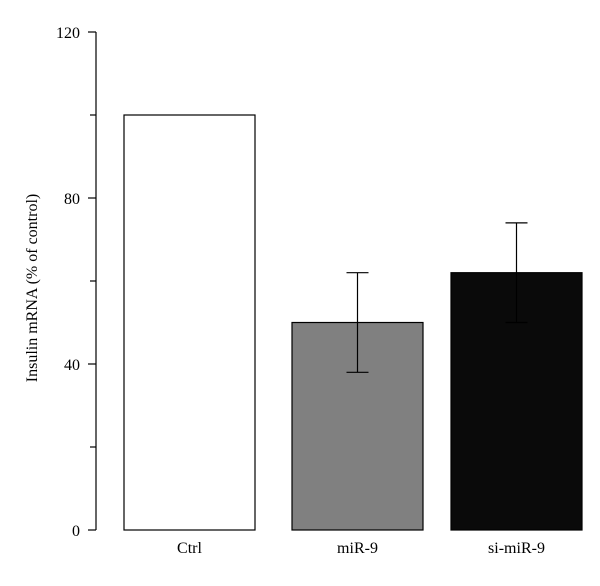 The width and height of the screenshot is (600, 586). I want to click on x-category-label: si-miR-9, so click(516, 548).